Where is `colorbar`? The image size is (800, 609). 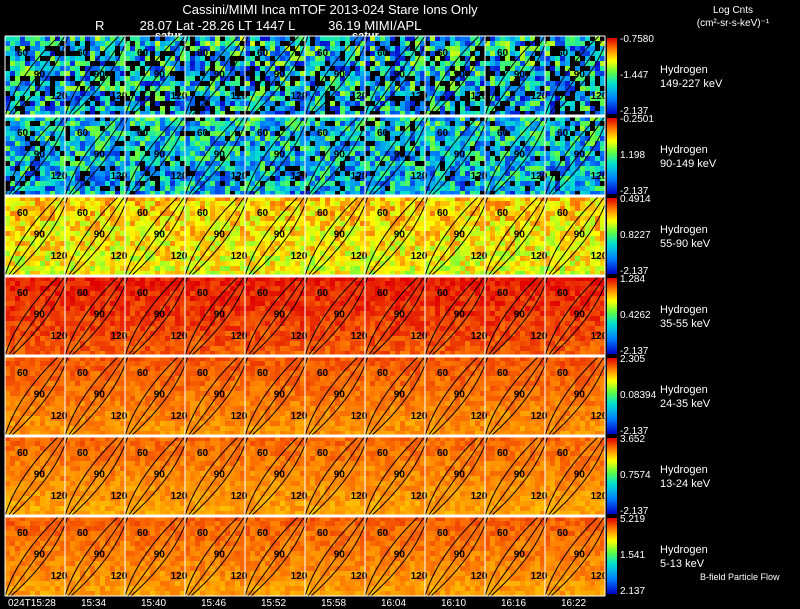
colorbar is located at coordinates (612, 396).